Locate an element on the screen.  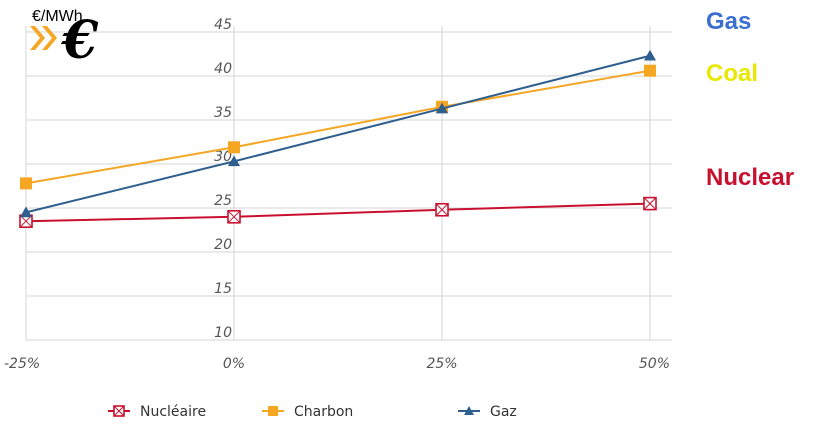
euro-logo-symbol: € is located at coordinates (79, 40).